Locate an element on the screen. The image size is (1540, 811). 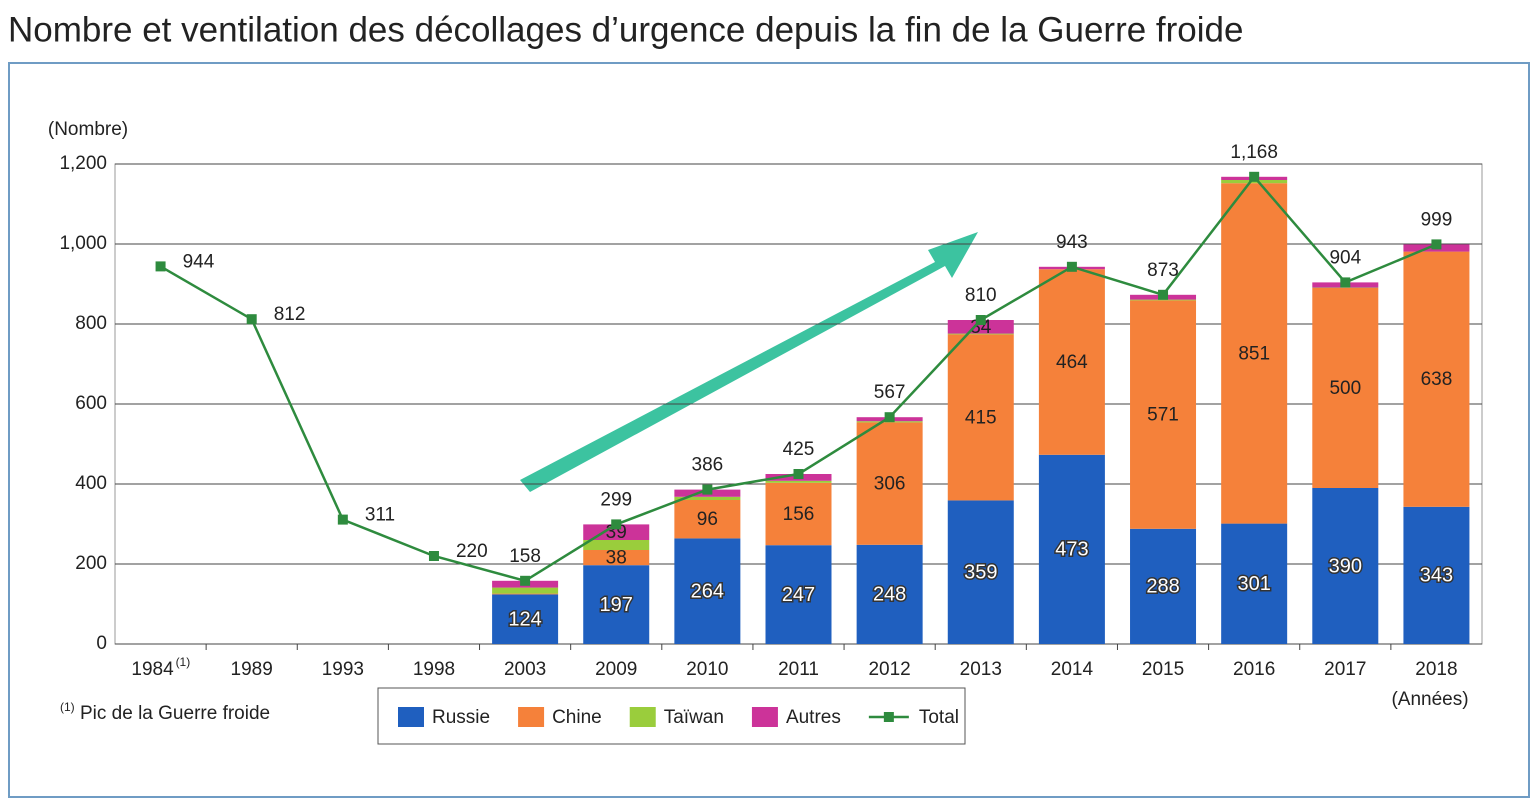
x-tick-label: 1993 is located at coordinates (343, 669).